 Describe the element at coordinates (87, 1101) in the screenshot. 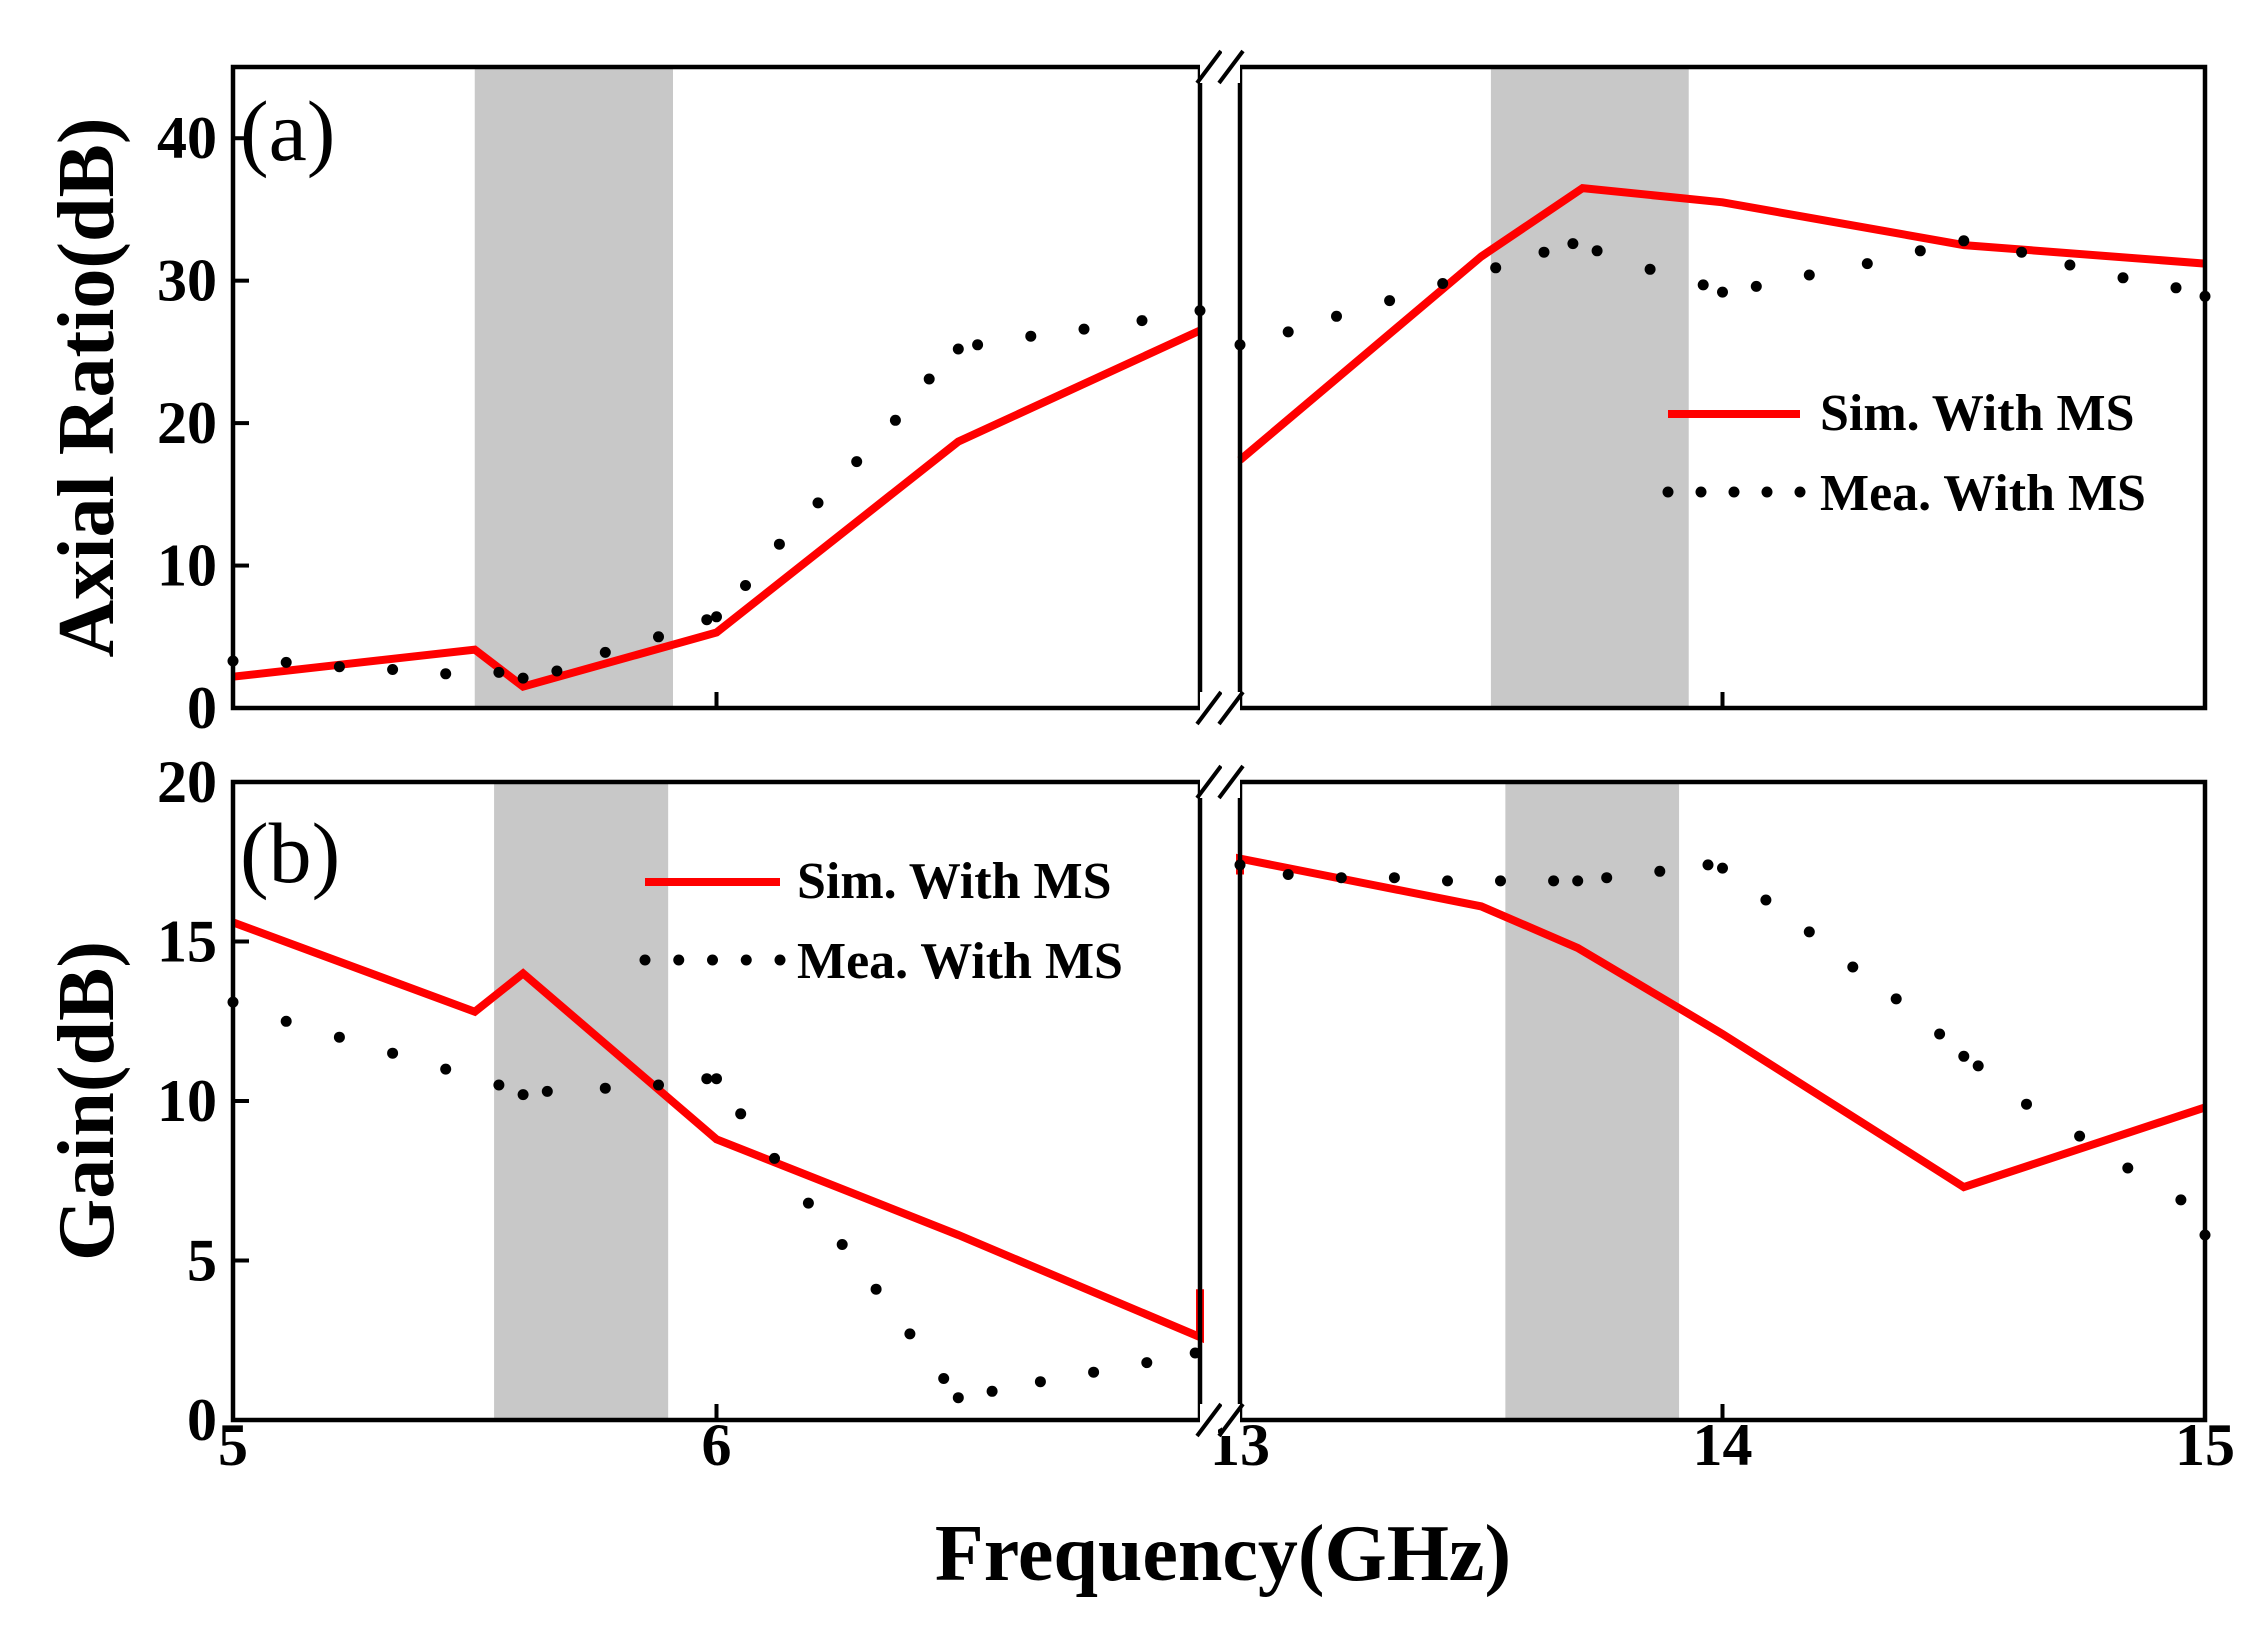

I see `y-axis-title: Gain(dB)` at that location.